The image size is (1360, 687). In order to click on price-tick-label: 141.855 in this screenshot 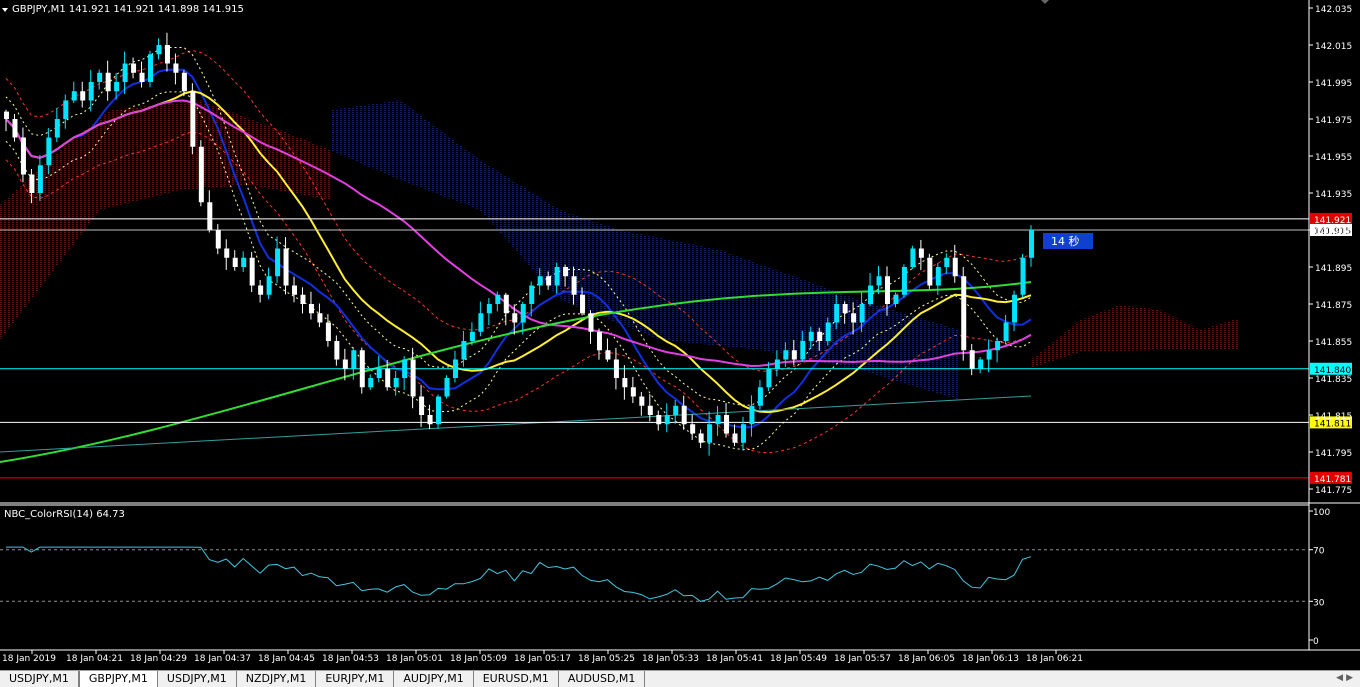, I will do `click(1333, 343)`.